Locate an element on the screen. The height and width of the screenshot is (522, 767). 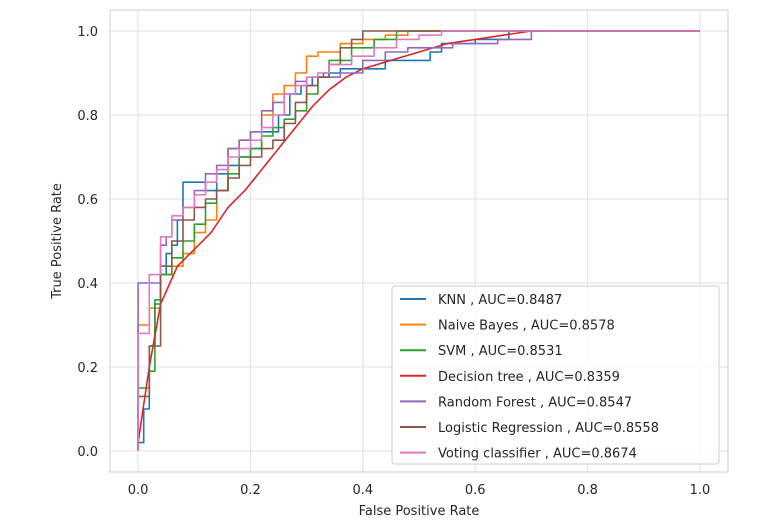
x-tick-label: 0.0 is located at coordinates (138, 490).